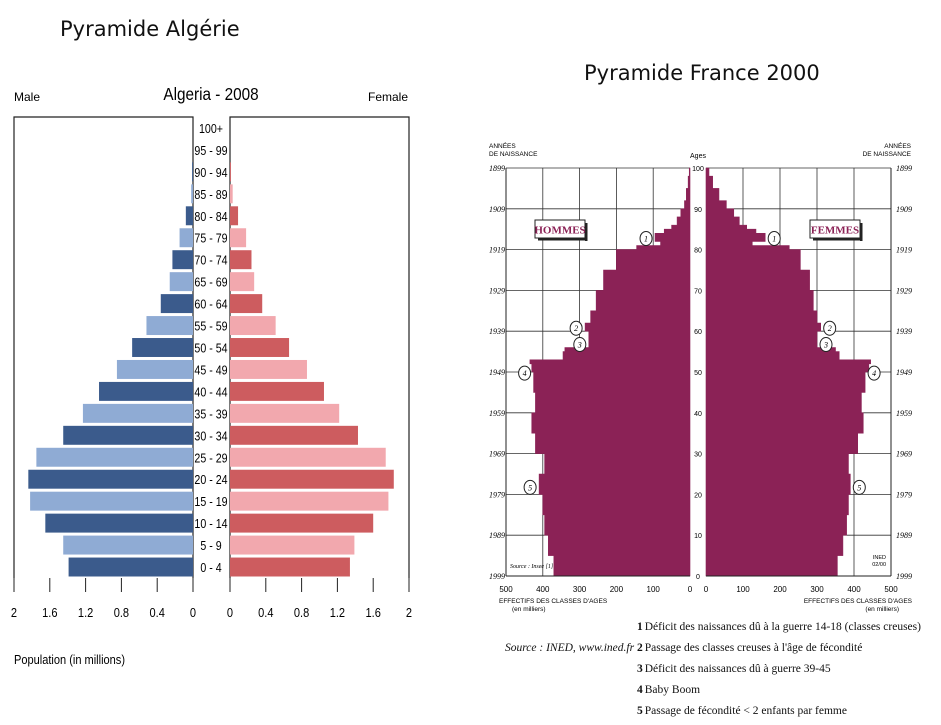  Describe the element at coordinates (211, 150) in the screenshot. I see `age-group-label: 95 - 99` at that location.